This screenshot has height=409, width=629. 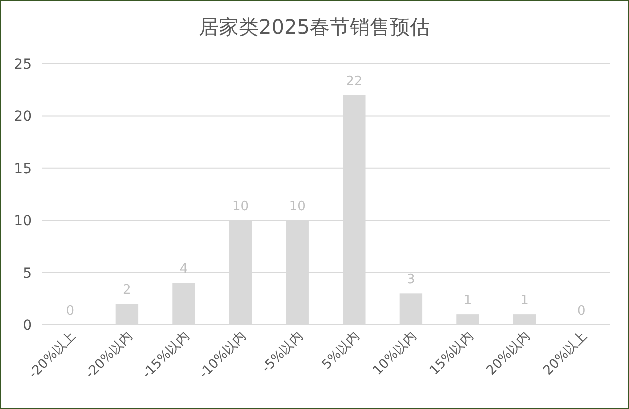 I want to click on data-label: 4, so click(x=184, y=270).